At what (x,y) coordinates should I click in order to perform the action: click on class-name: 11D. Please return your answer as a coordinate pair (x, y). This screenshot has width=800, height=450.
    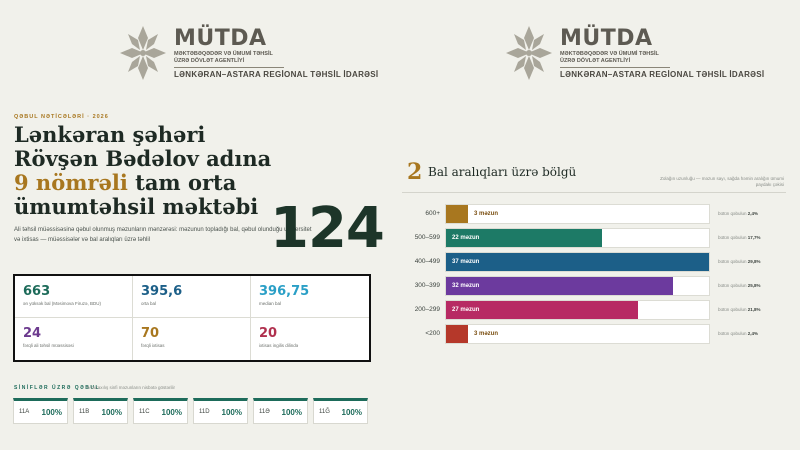
    Looking at the image, I should click on (204, 412).